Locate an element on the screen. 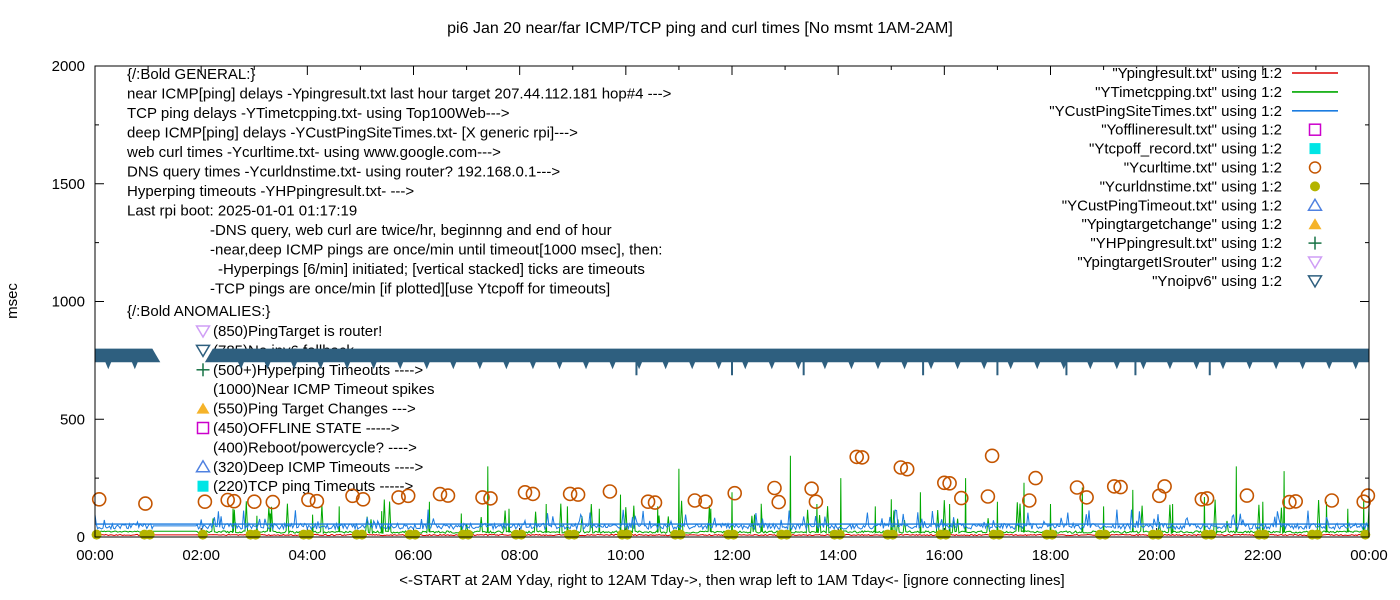 The width and height of the screenshot is (1400, 600). noipv6-band is located at coordinates (732, 362).